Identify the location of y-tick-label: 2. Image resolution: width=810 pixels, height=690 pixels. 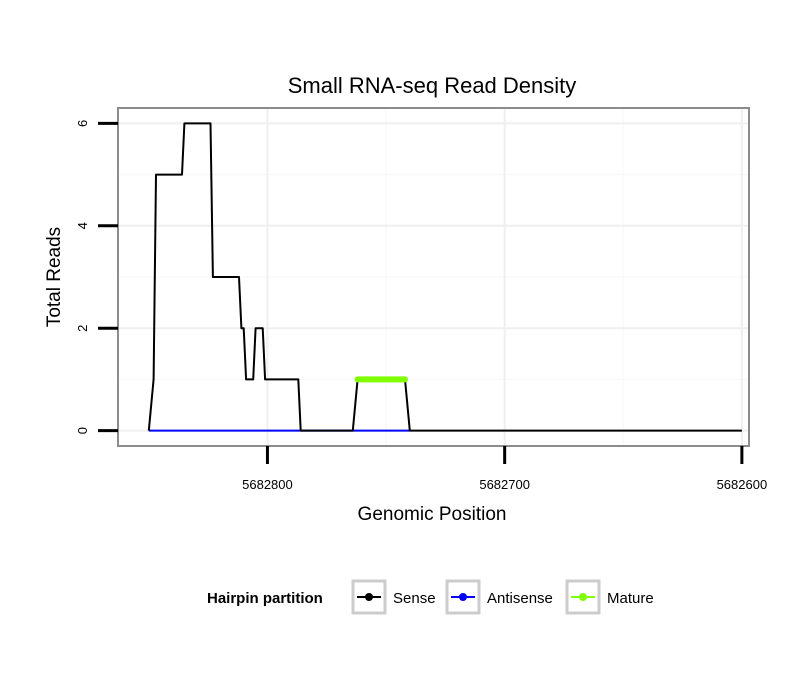
(82, 328).